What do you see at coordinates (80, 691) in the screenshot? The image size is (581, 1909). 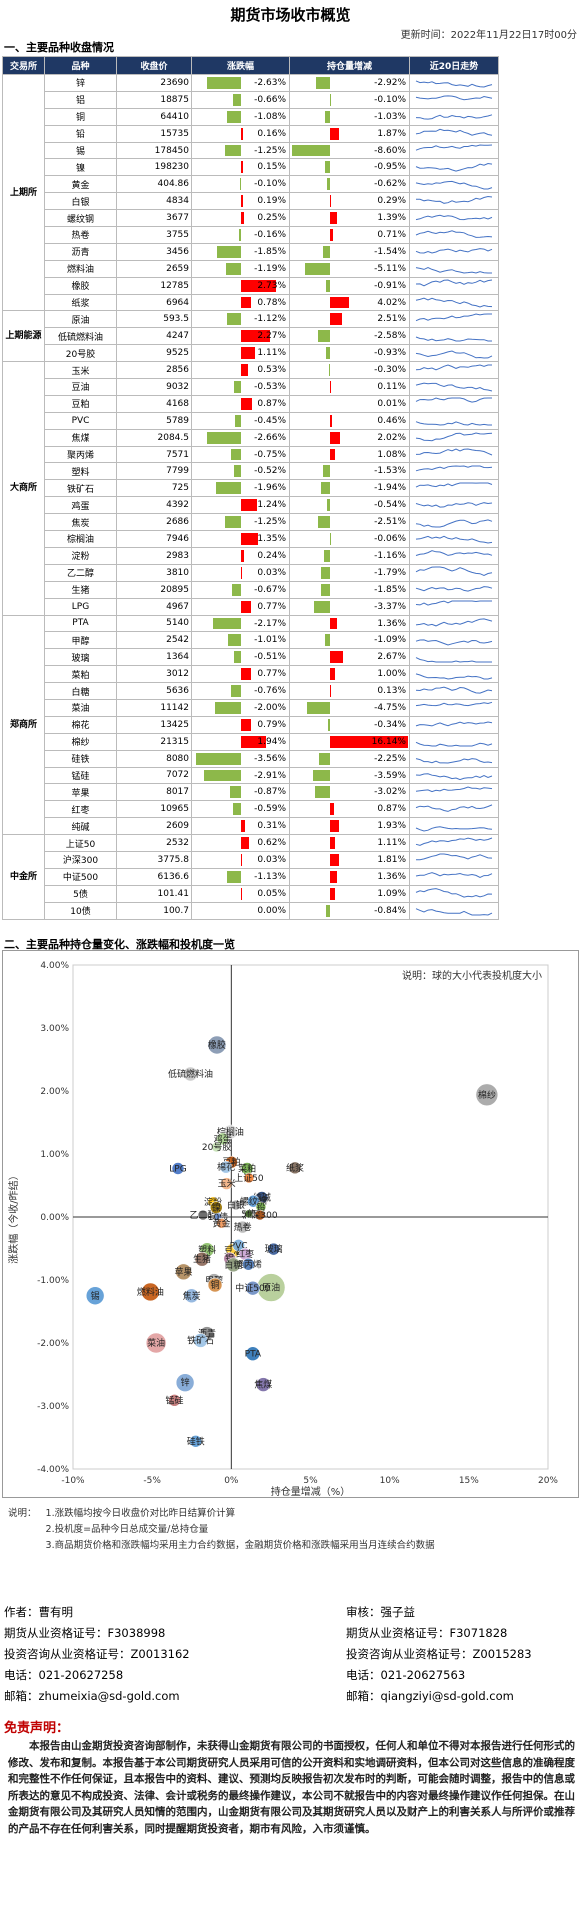 I see `product-name: 白糖` at bounding box center [80, 691].